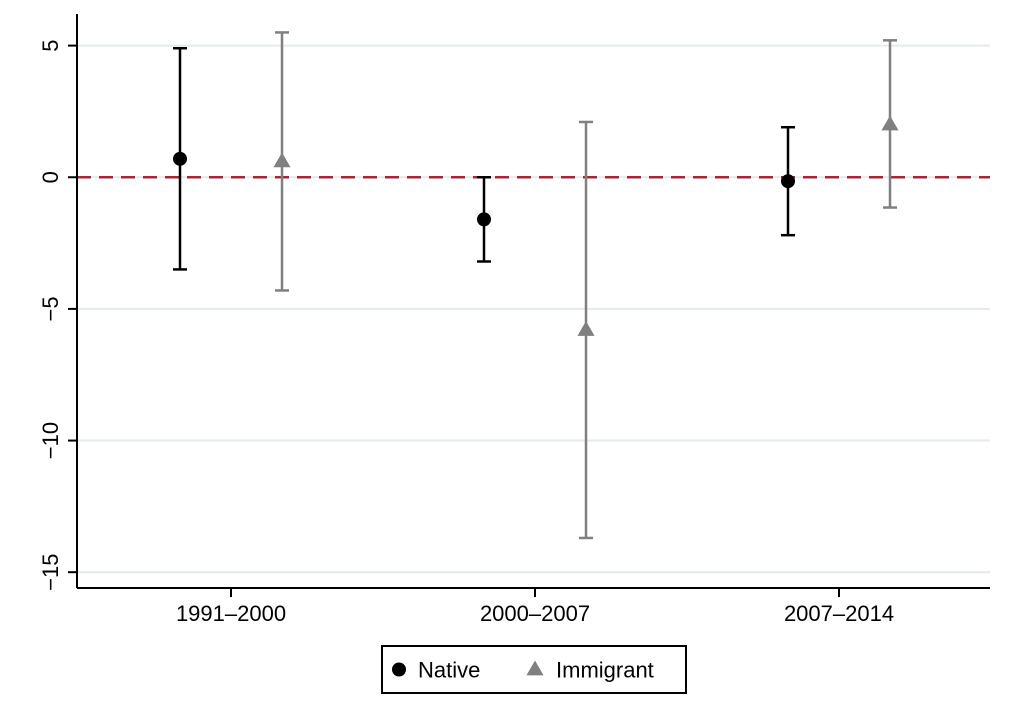  I want to click on y-tick-label: −10, so click(50, 440).